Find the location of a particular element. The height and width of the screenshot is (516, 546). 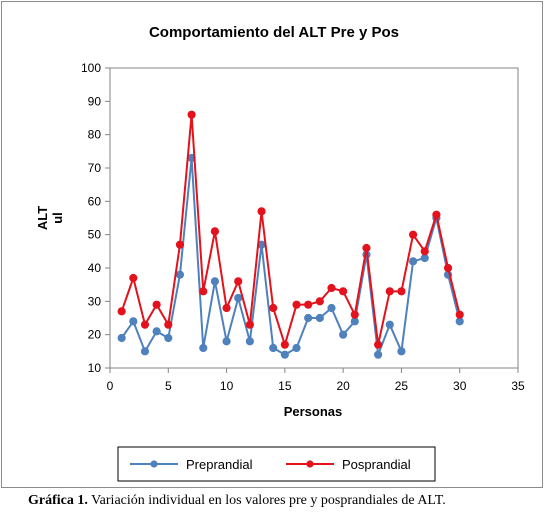

y-axis-label-text: ALTul is located at coordinates (50, 218).